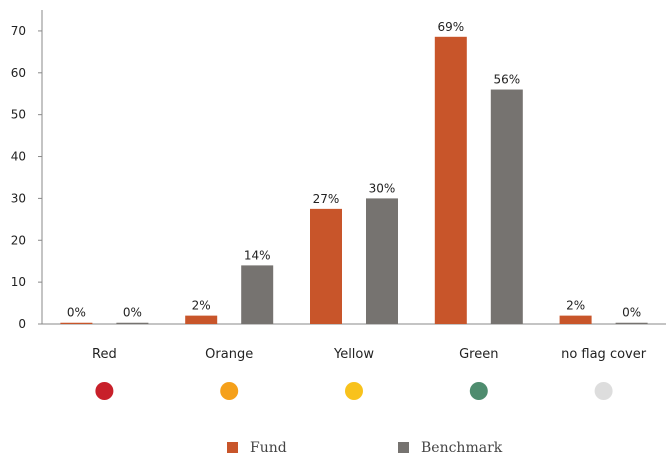 The width and height of the screenshot is (666, 457). I want to click on y-tick-label: 70, so click(18, 31).